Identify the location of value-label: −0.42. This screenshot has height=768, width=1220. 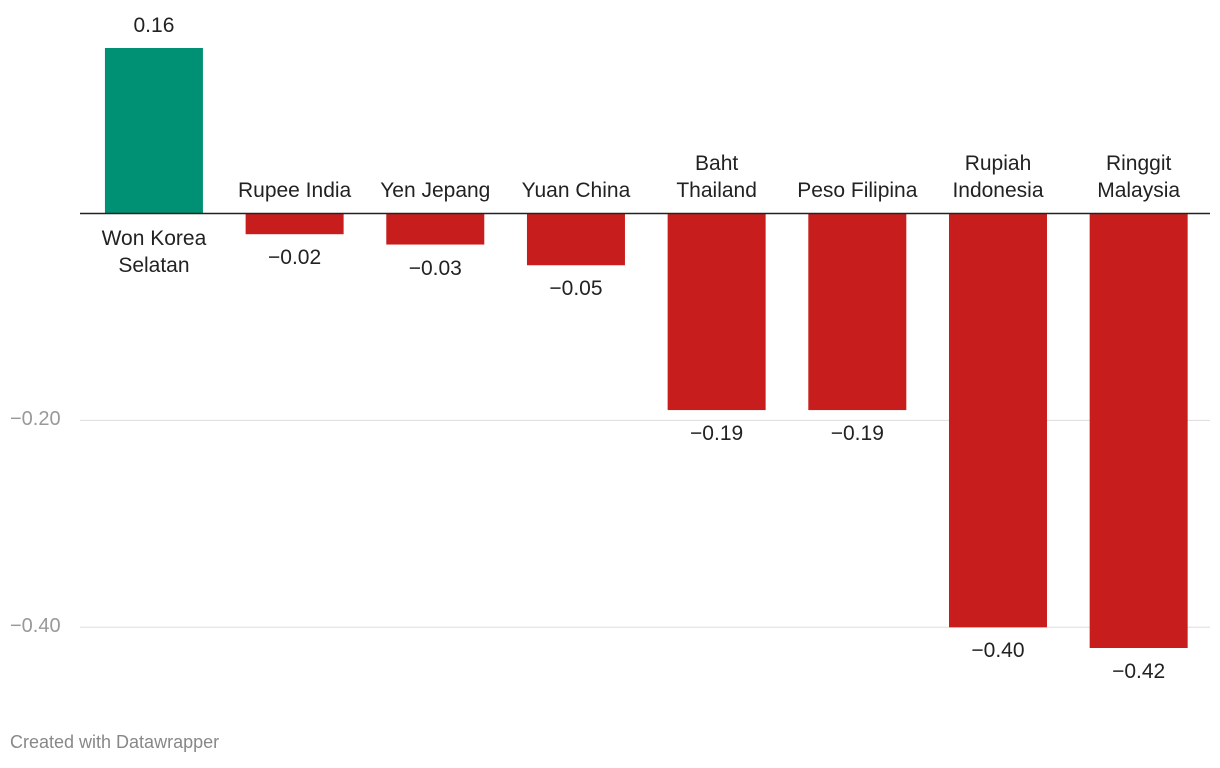
(1139, 671).